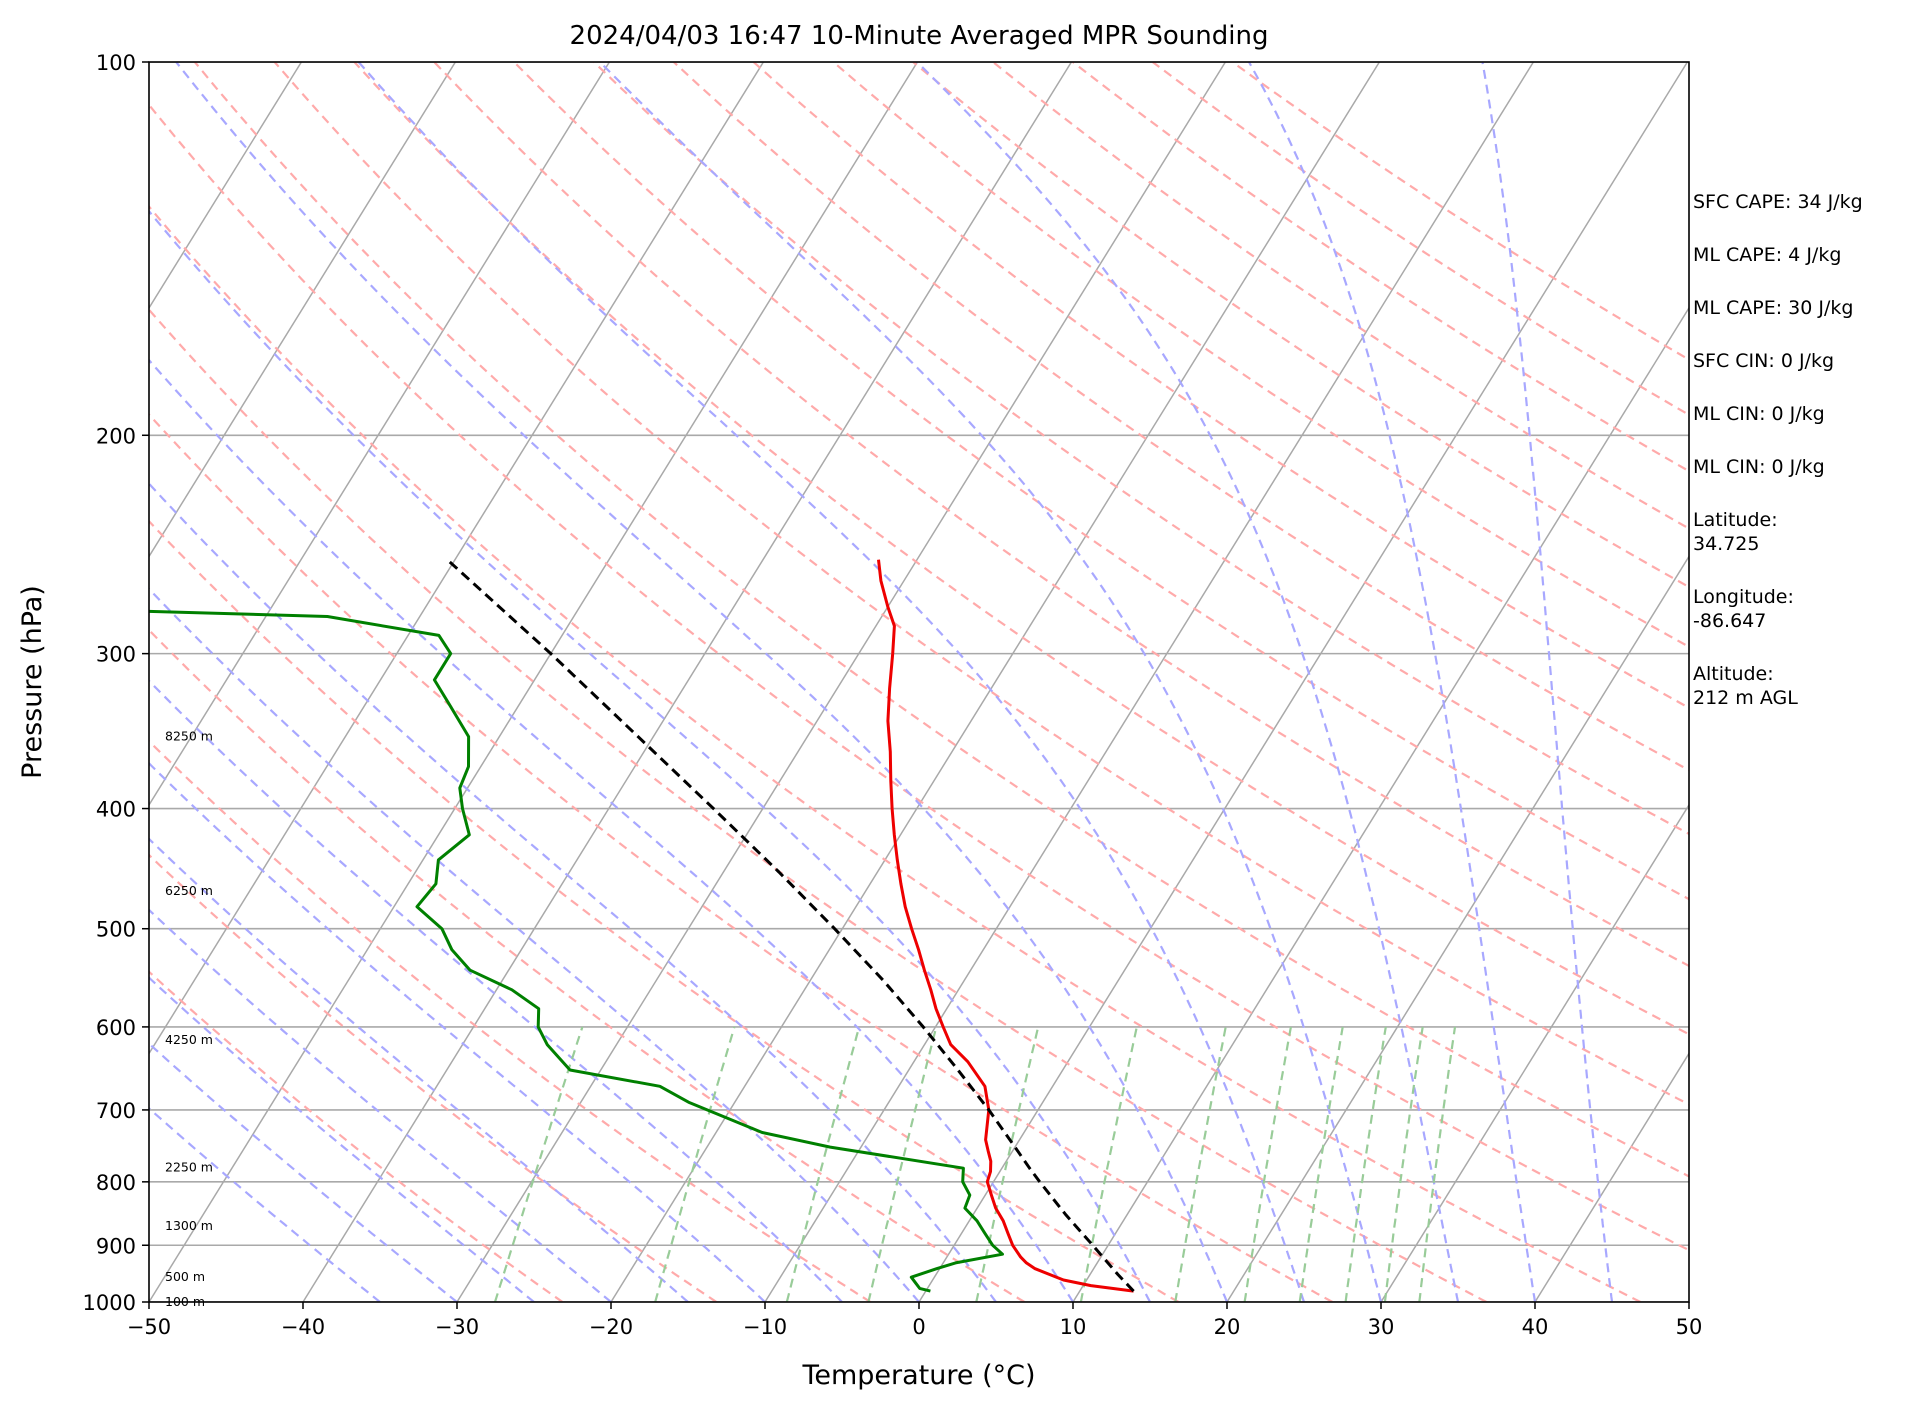  I want to click on x-tick-label: 20, so click(1227, 1327).